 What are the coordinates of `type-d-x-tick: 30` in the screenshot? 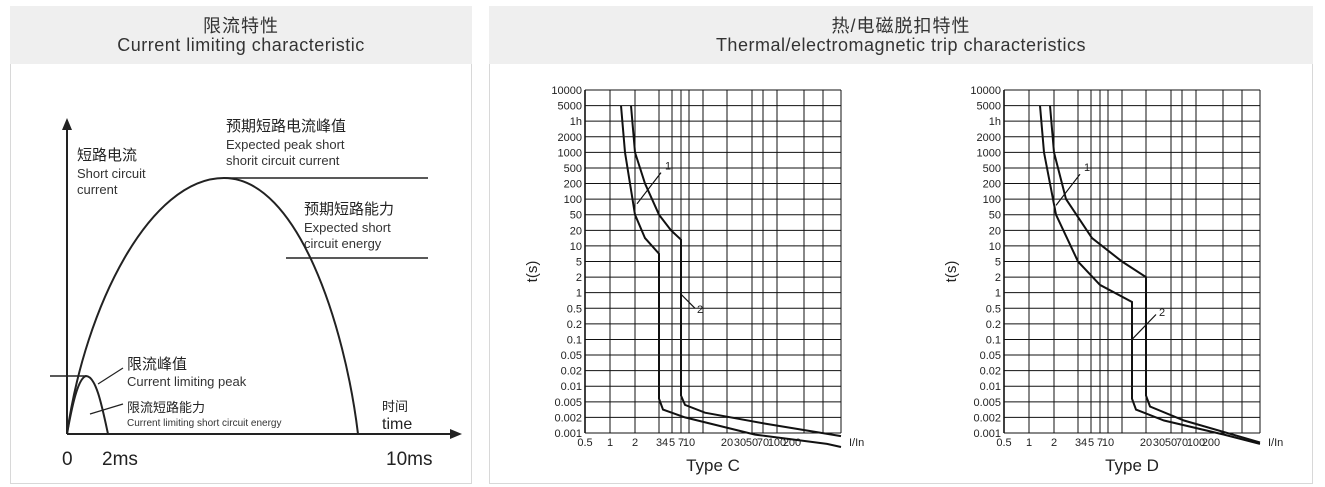 It's located at (1159, 443).